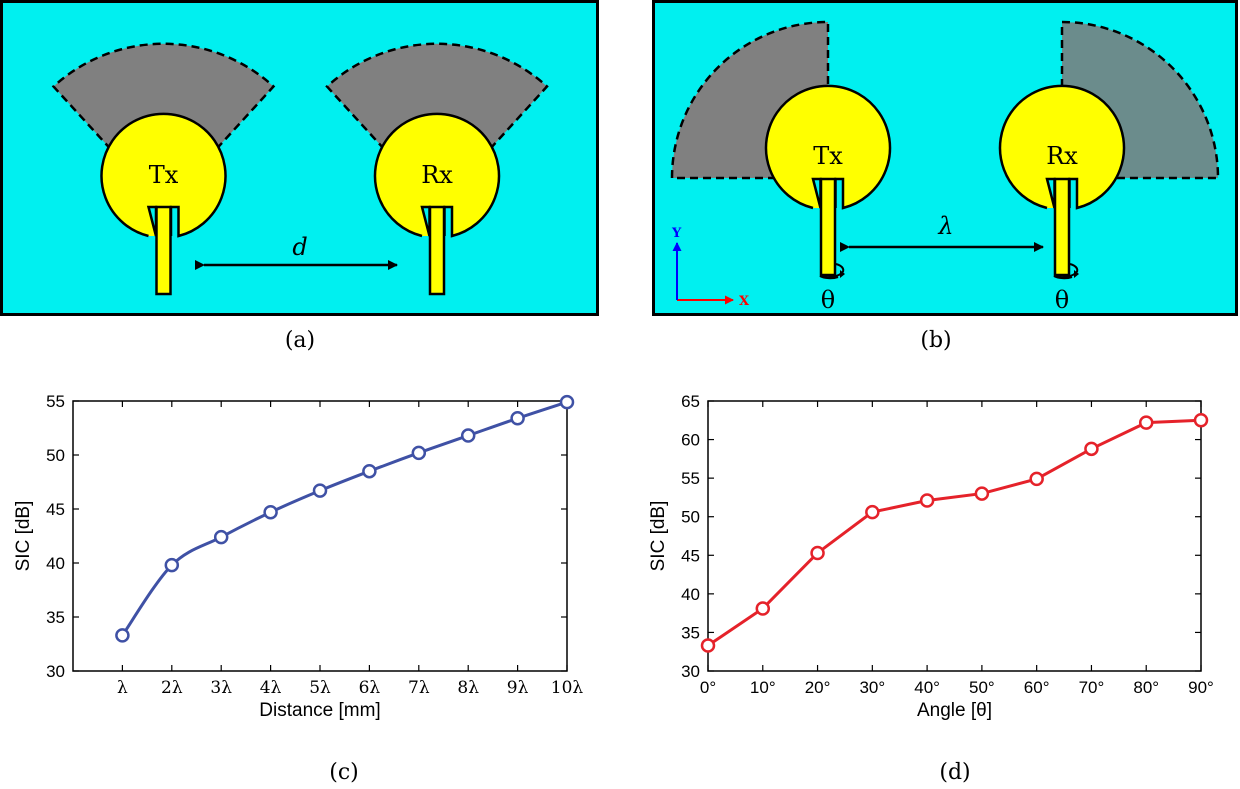 Image resolution: width=1240 pixels, height=789 pixels. What do you see at coordinates (1066, 271) in the screenshot?
I see `rx-rotation-icon` at bounding box center [1066, 271].